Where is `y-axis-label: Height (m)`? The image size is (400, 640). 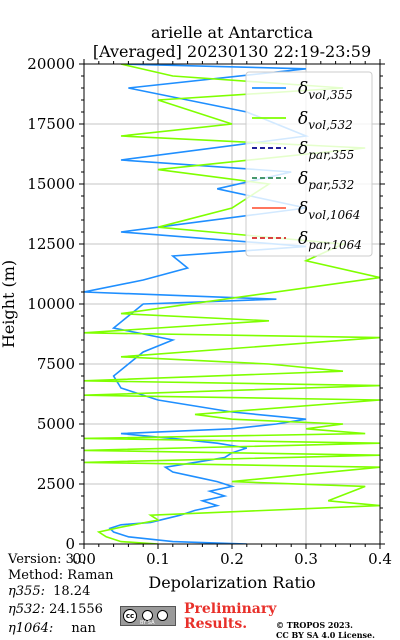
y-axis-label: Height (m) is located at coordinates (9, 304).